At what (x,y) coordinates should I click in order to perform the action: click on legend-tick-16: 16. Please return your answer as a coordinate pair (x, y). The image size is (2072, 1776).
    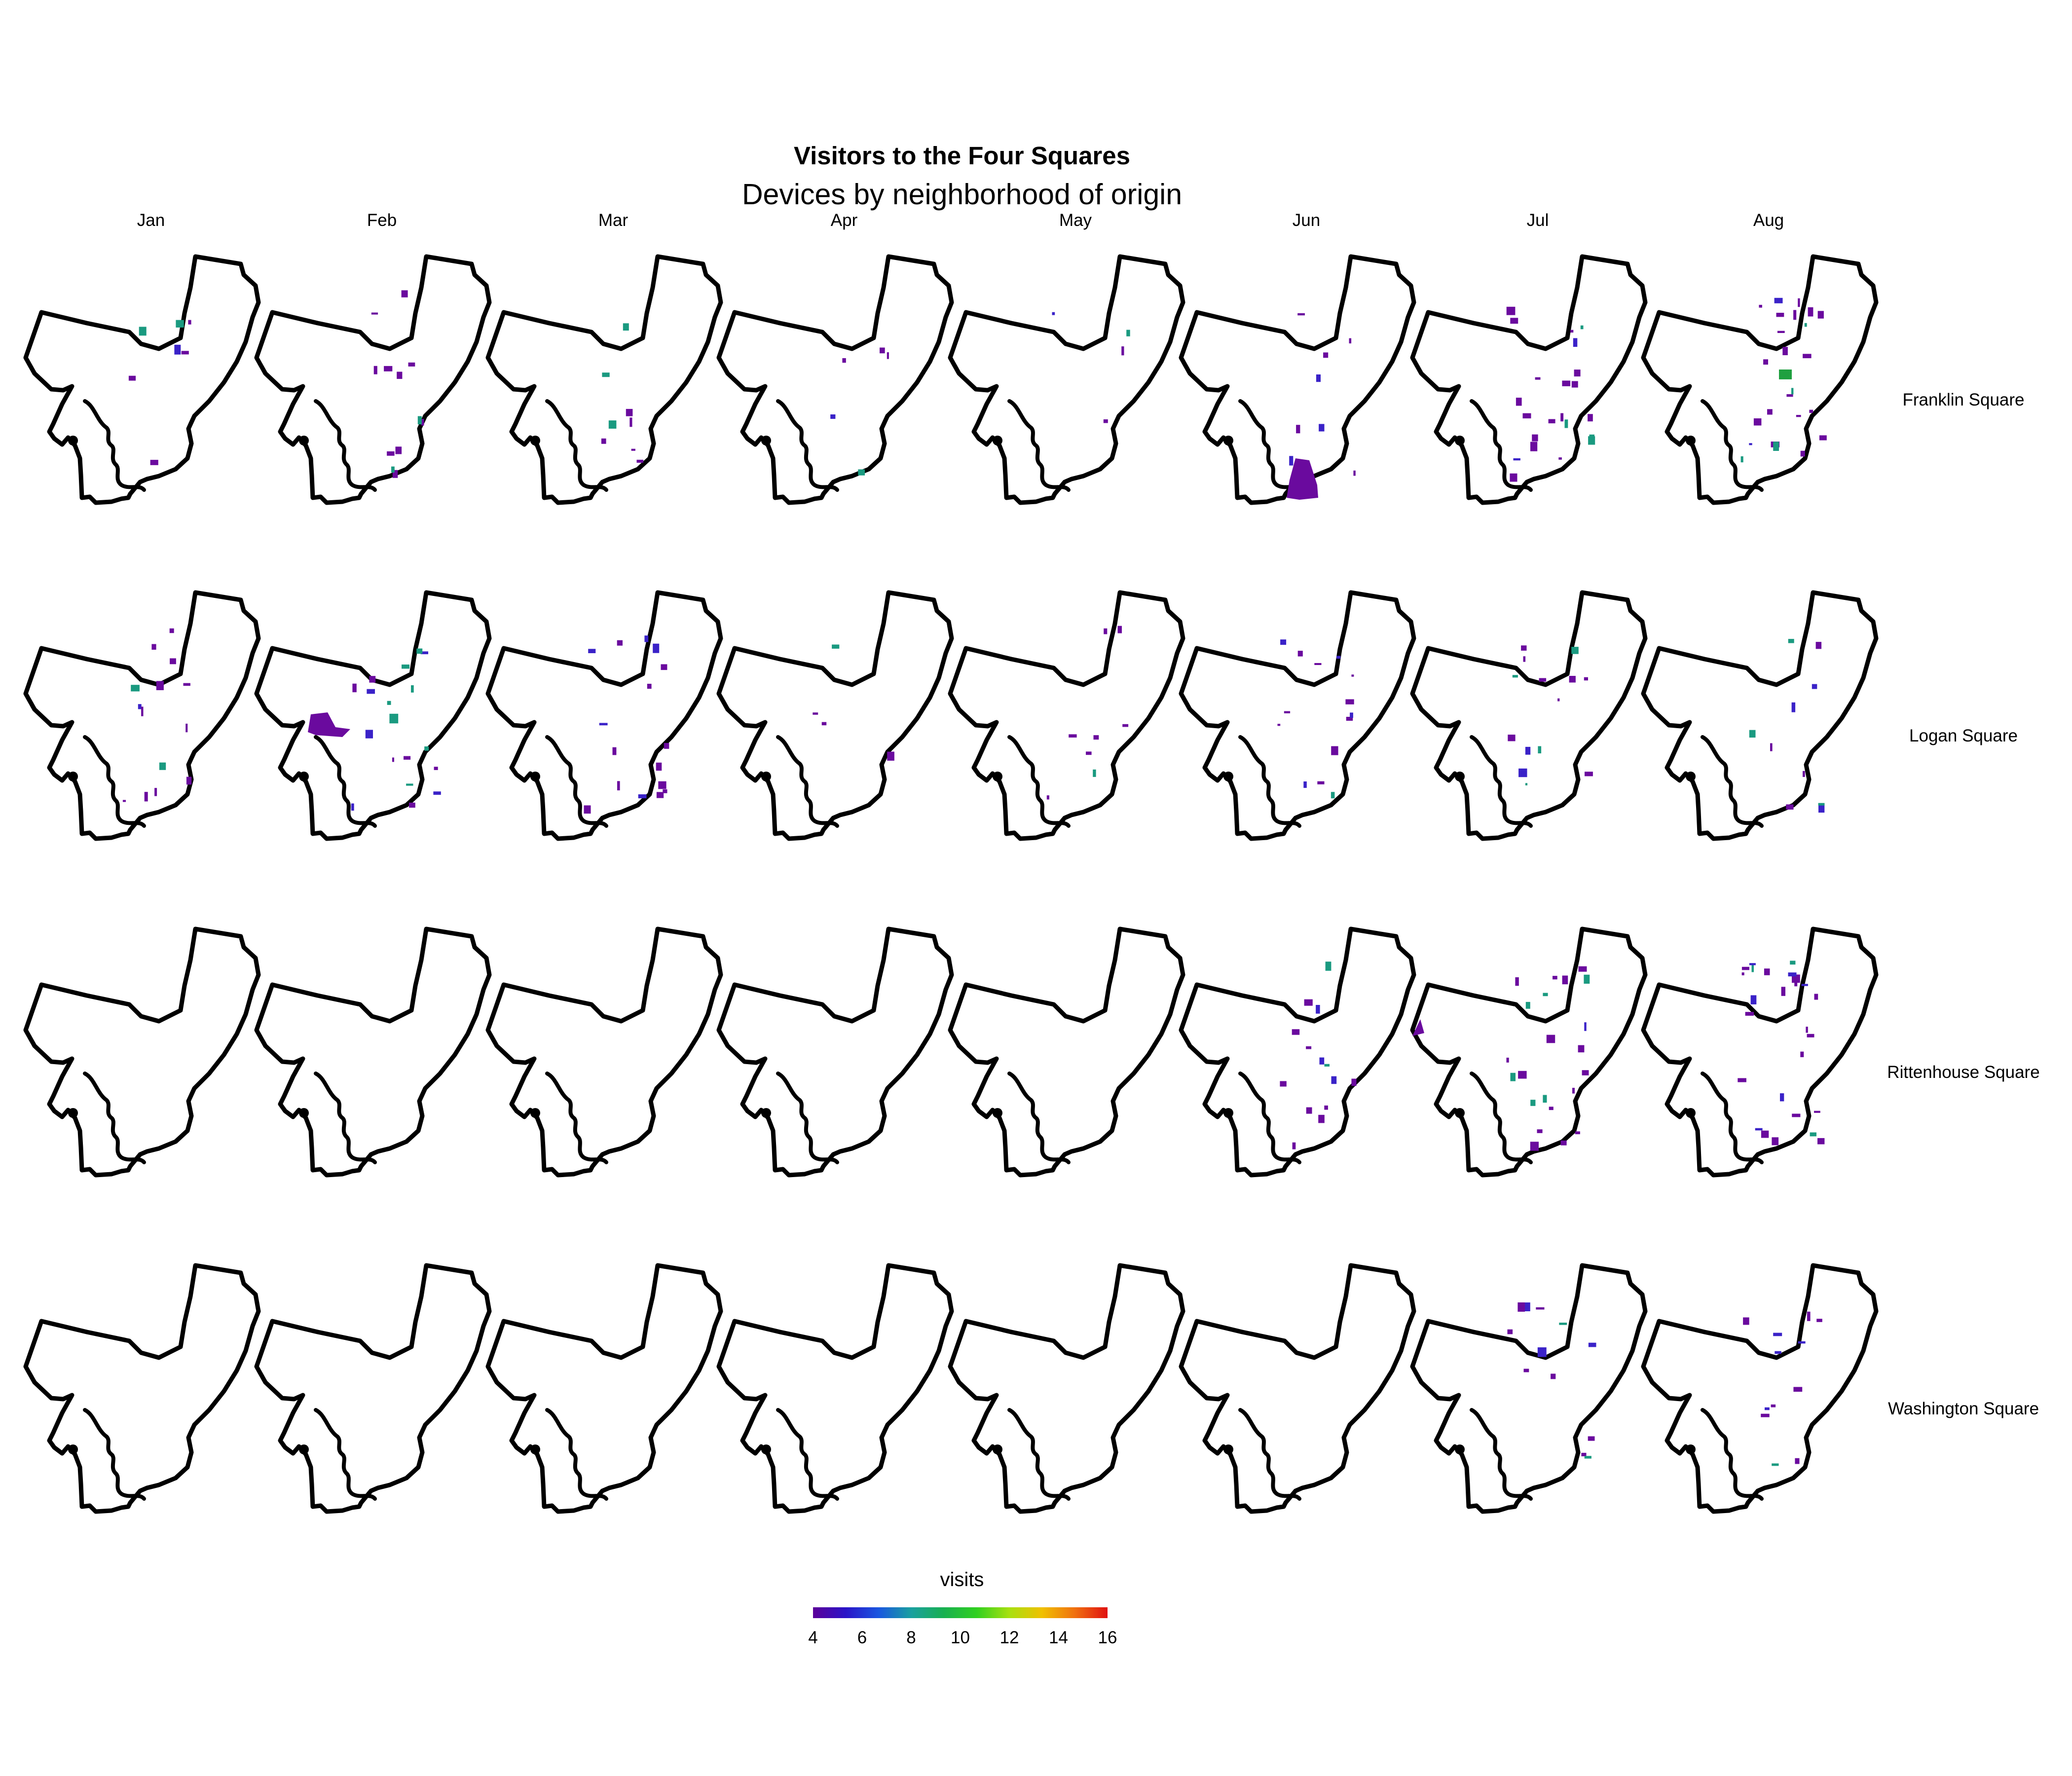
    Looking at the image, I should click on (1107, 1638).